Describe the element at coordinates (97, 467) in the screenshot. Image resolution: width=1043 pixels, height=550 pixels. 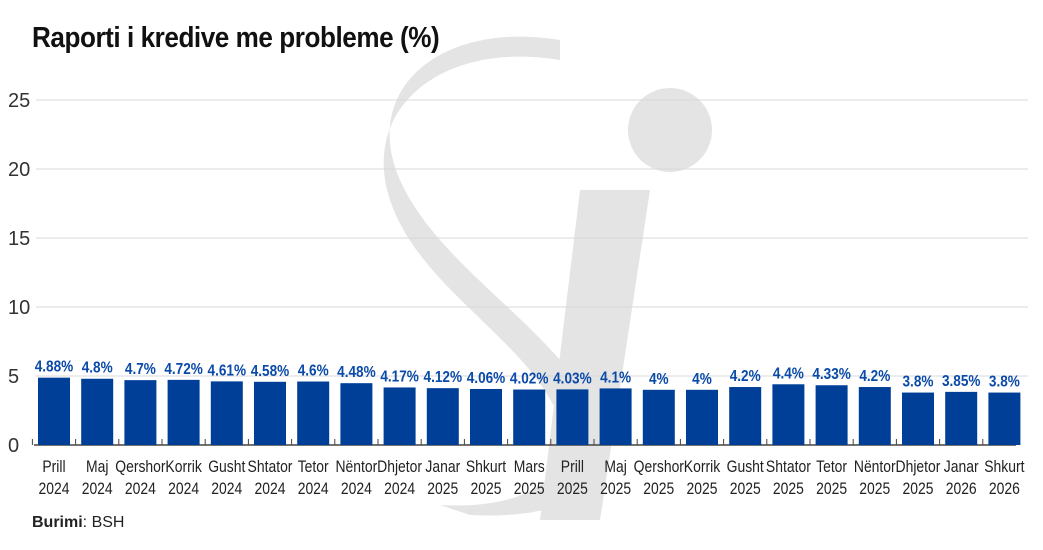
I see `x-tick-label-month: Maj` at that location.